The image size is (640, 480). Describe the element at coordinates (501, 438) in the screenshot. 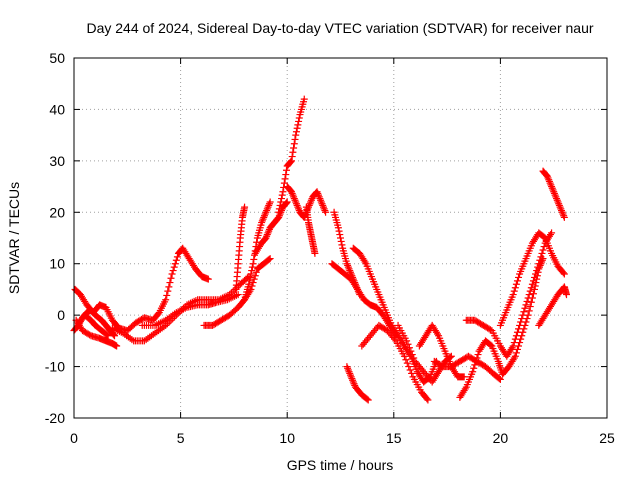

I see `x-tick-label: 20` at that location.